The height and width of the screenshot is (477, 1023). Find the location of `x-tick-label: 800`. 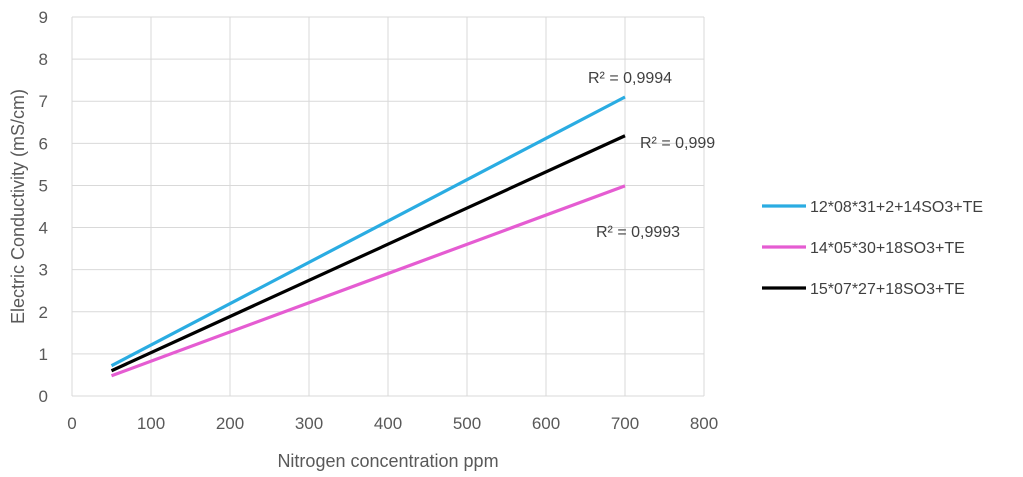

x-tick-label: 800 is located at coordinates (704, 423).